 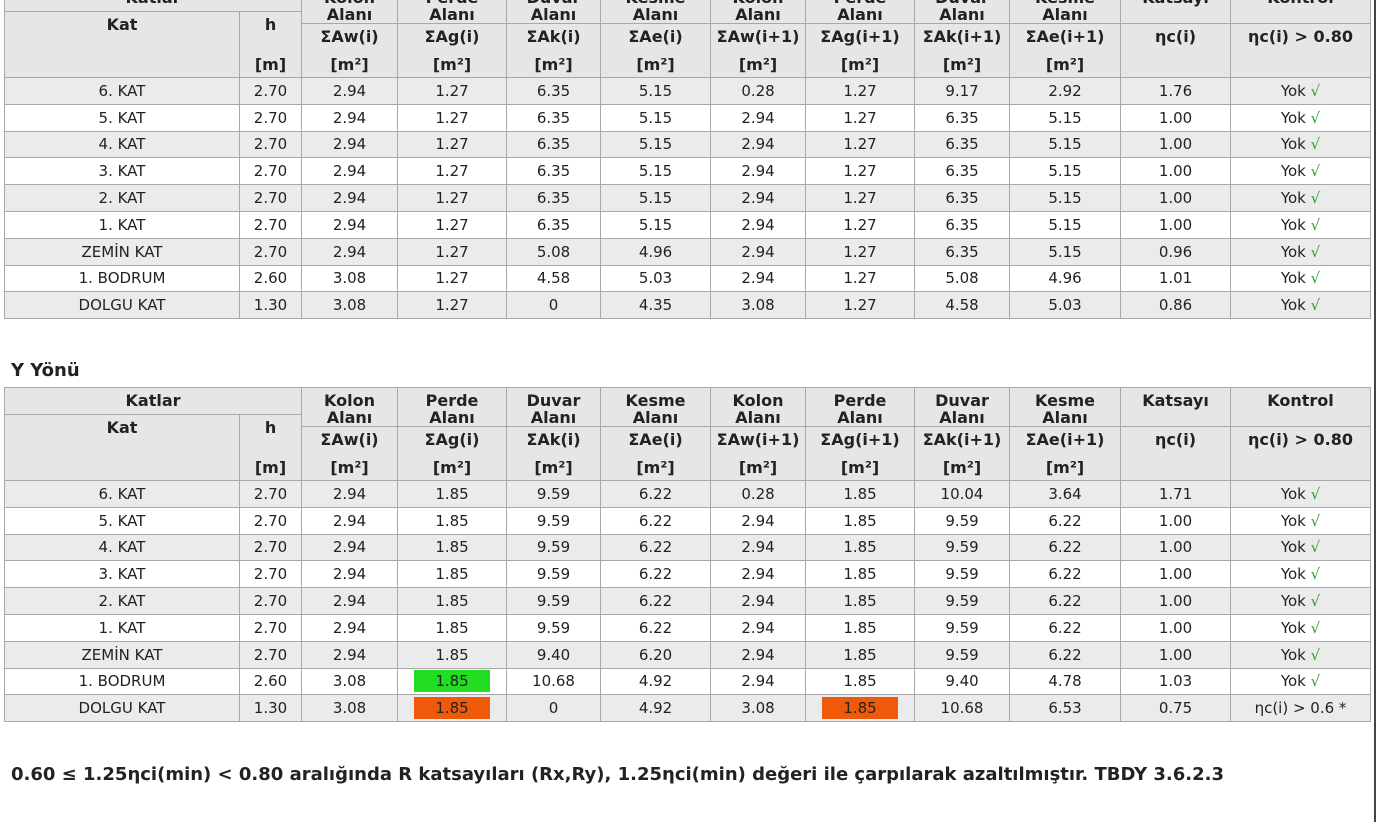 What do you see at coordinates (758, 494) in the screenshot?
I see `cell: 0.28` at bounding box center [758, 494].